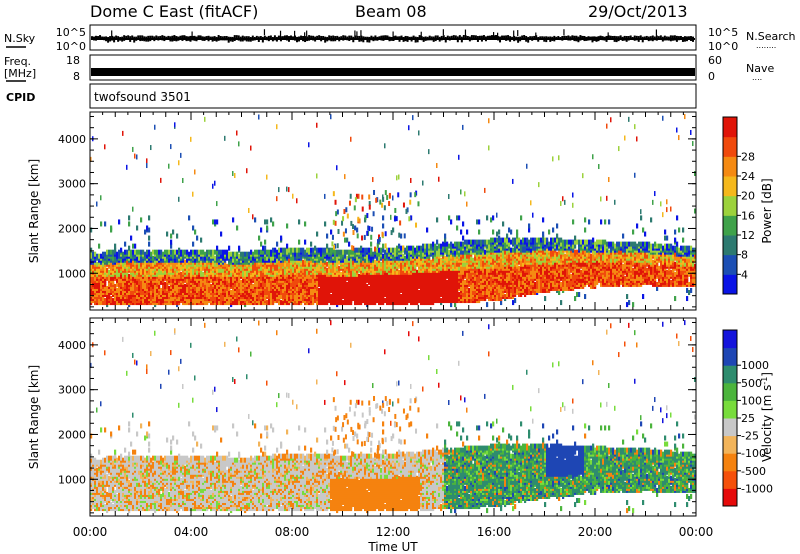 This screenshot has width=800, height=554. What do you see at coordinates (174, 11) in the screenshot?
I see `station-title: Dome C East (fitACF)` at bounding box center [174, 11].